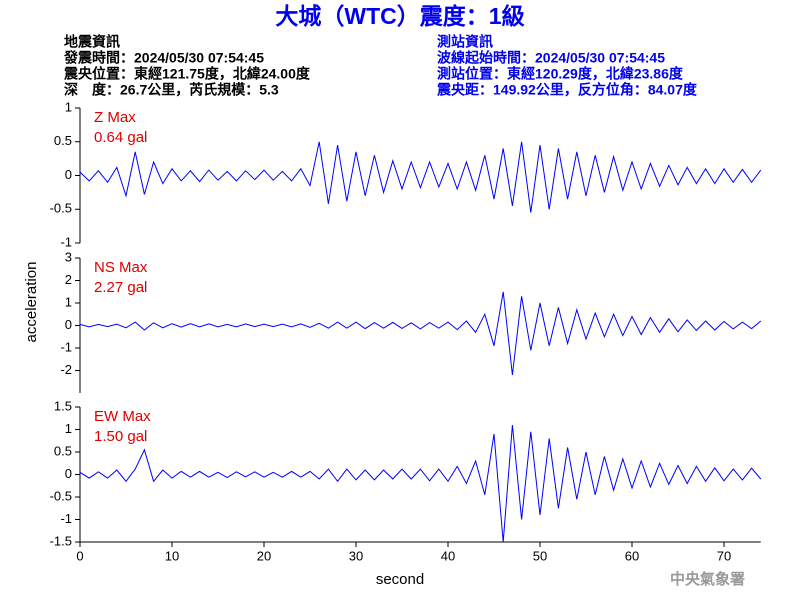 The image size is (800, 600). What do you see at coordinates (448, 555) in the screenshot?
I see `x-tick-label: 40` at bounding box center [448, 555].